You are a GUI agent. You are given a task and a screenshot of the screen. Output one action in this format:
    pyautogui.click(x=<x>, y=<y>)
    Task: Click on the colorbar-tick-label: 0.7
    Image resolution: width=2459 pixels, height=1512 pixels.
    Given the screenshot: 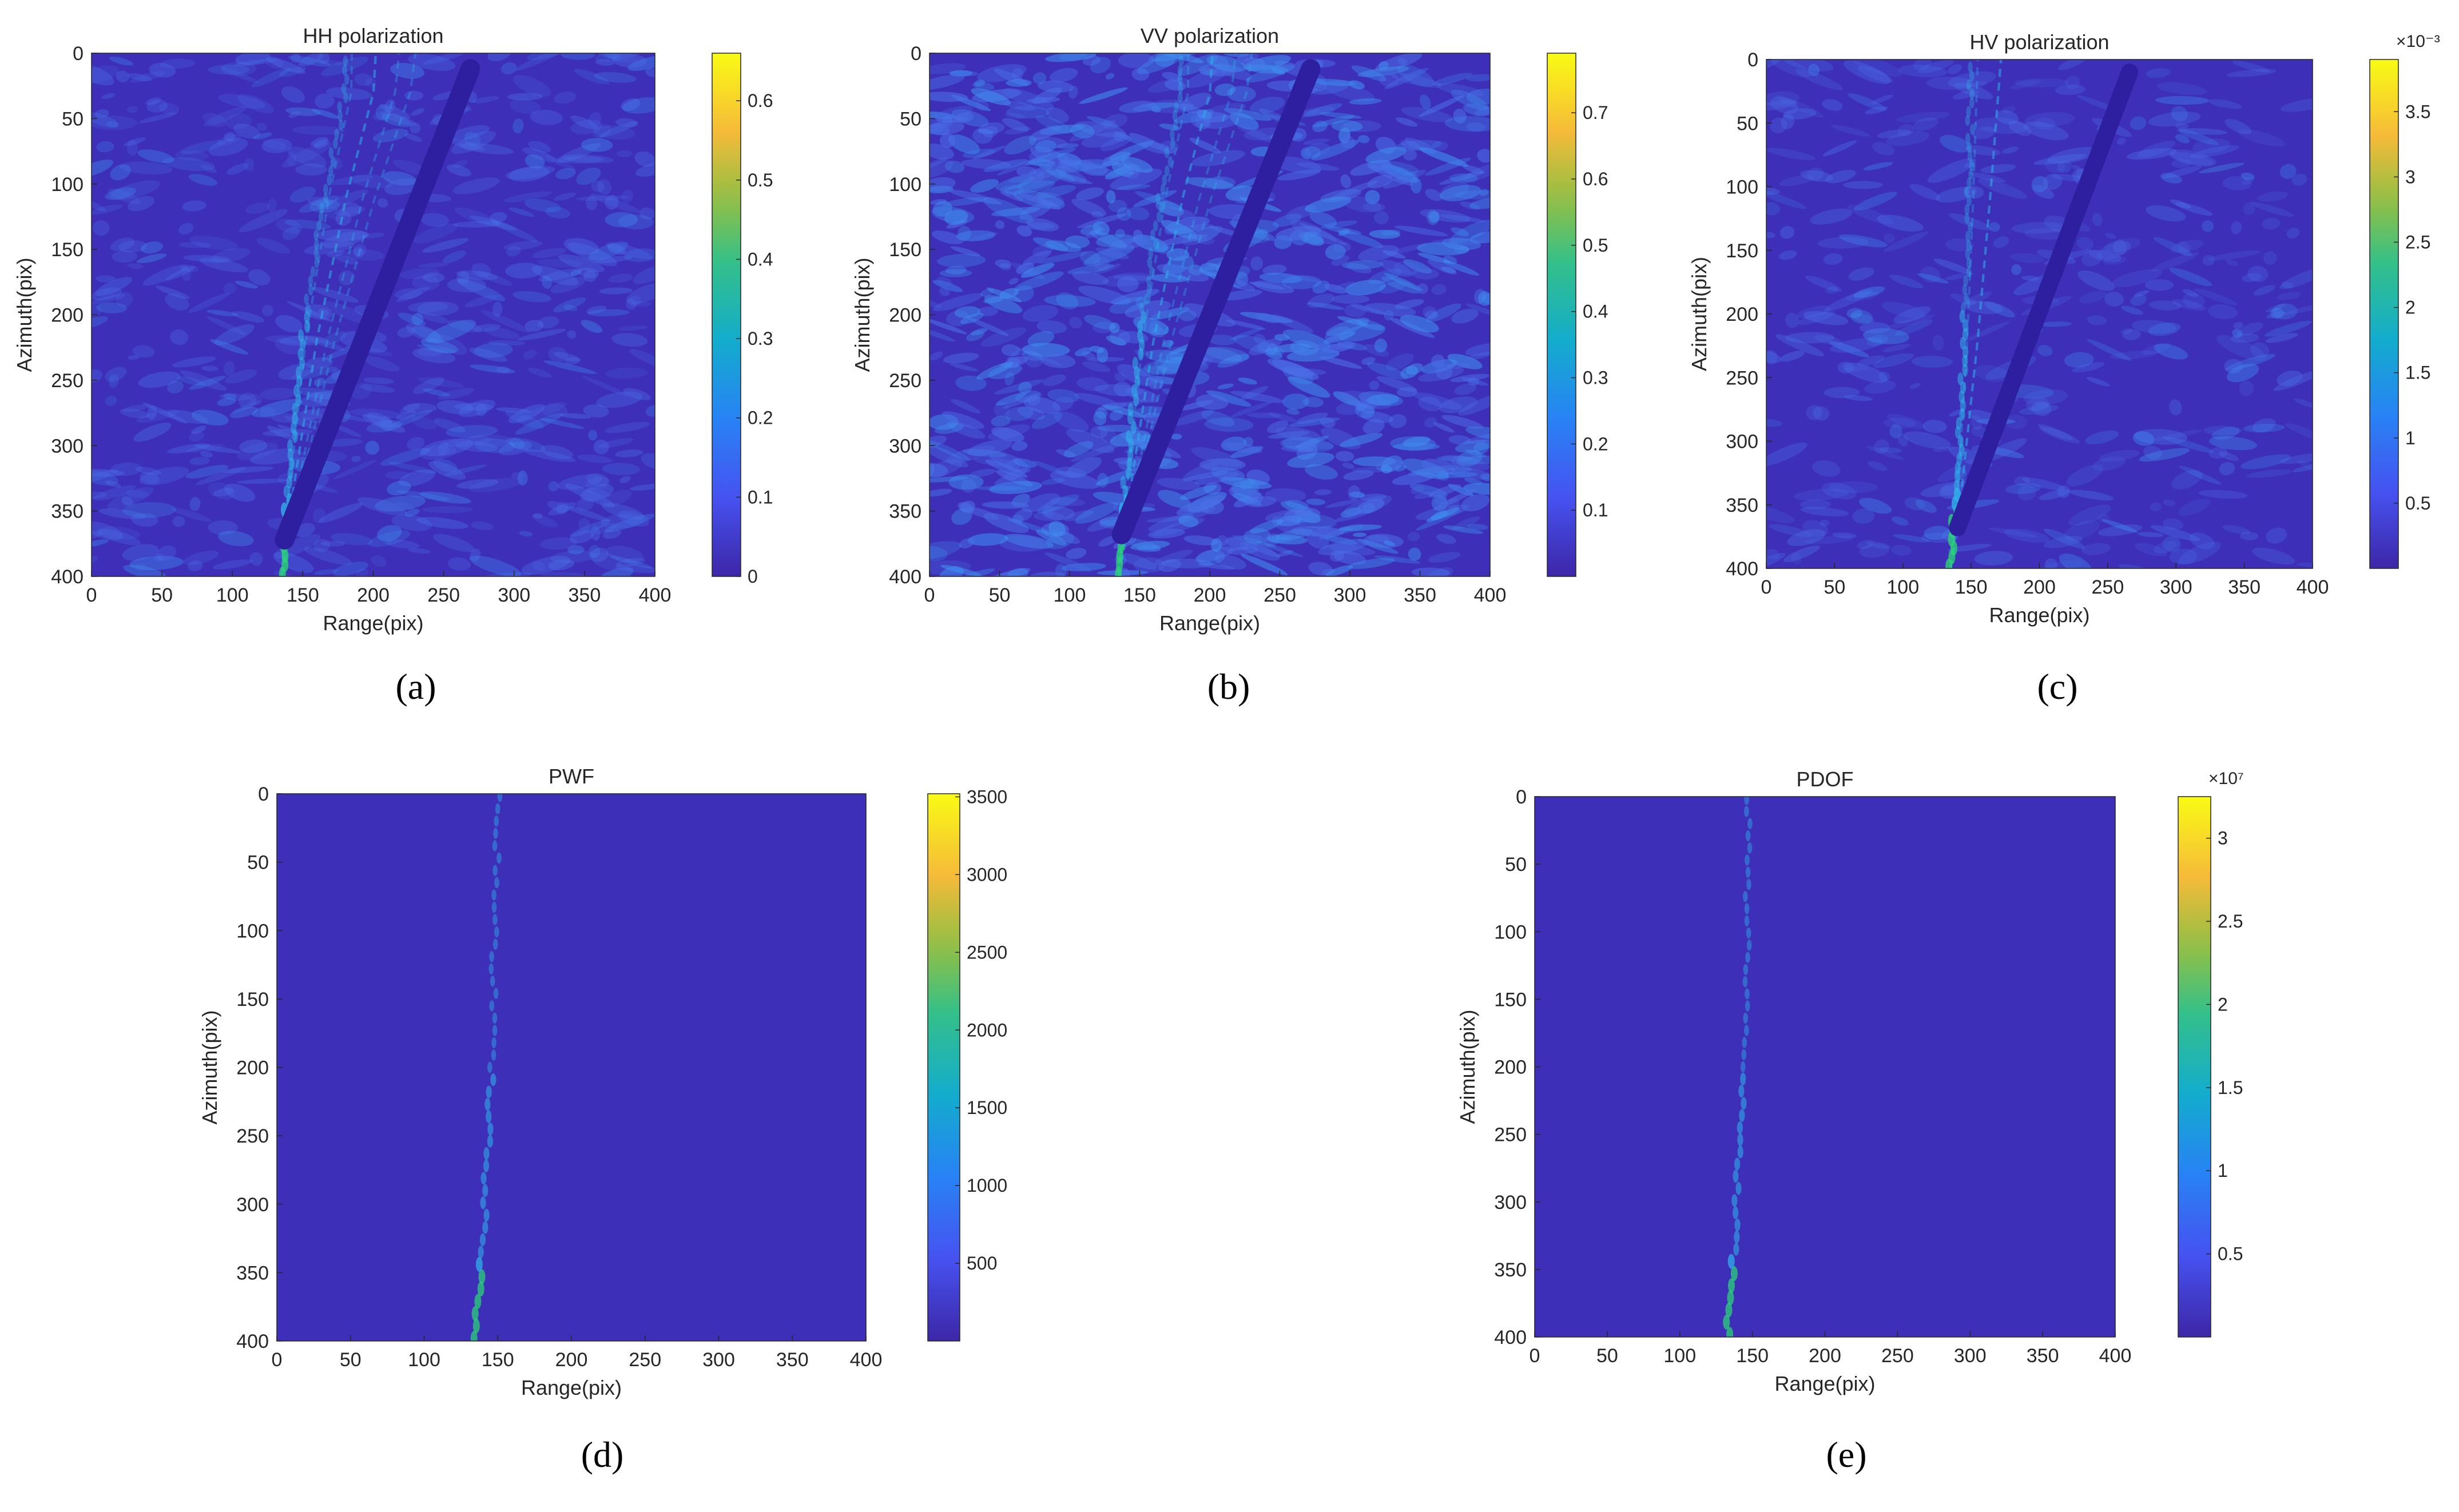 What is the action you would take?
    pyautogui.click(x=1595, y=113)
    